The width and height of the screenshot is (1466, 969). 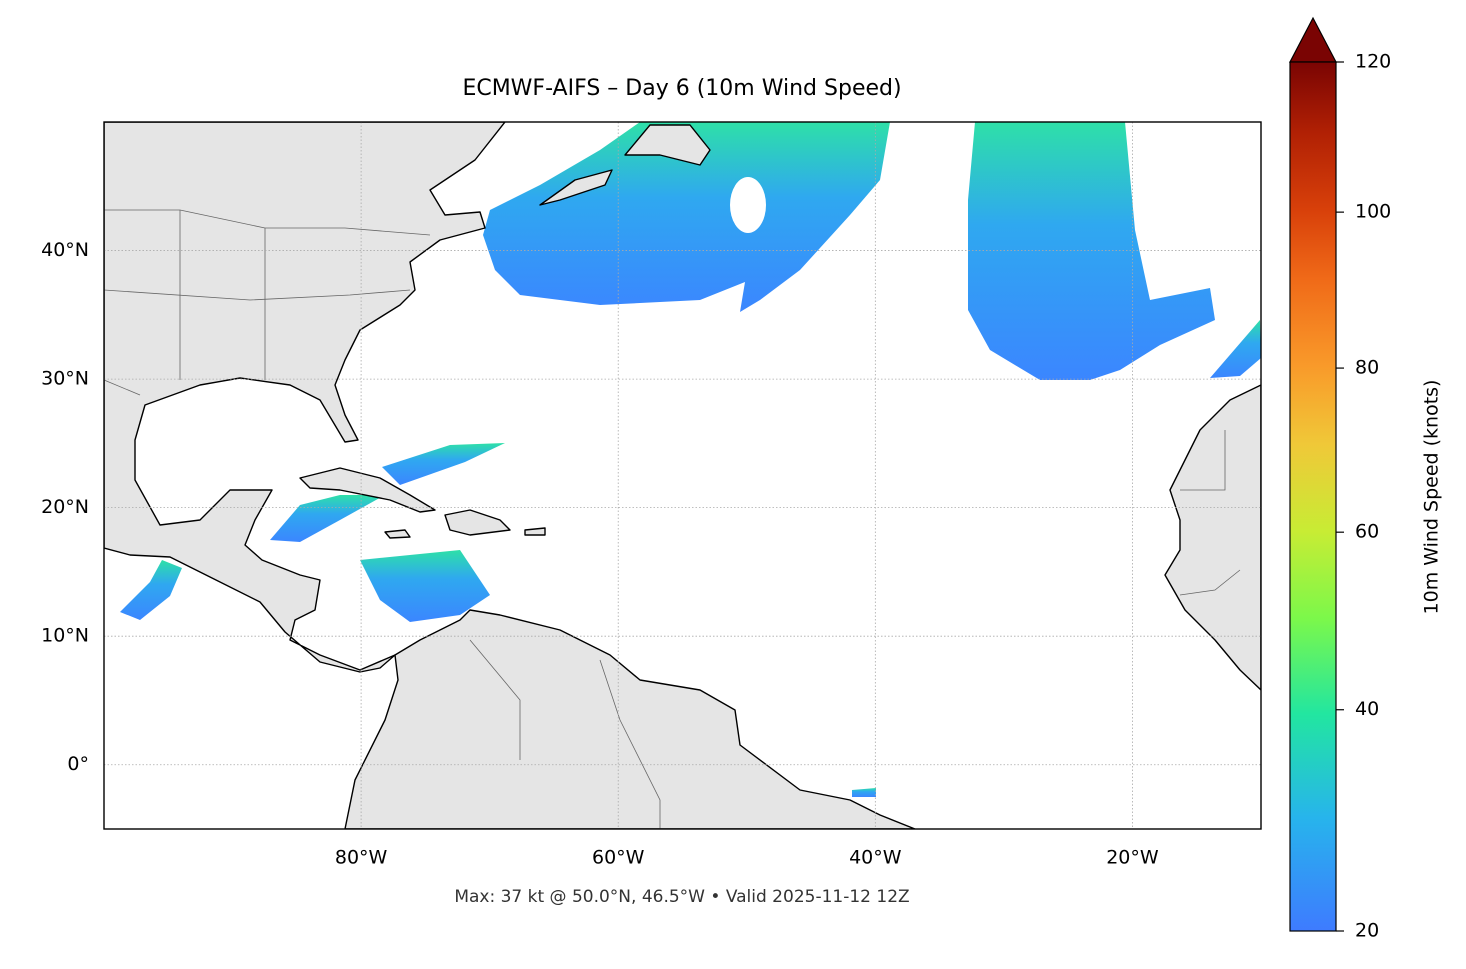 I want to click on lon-tick-label: 60°W, so click(x=618, y=858).